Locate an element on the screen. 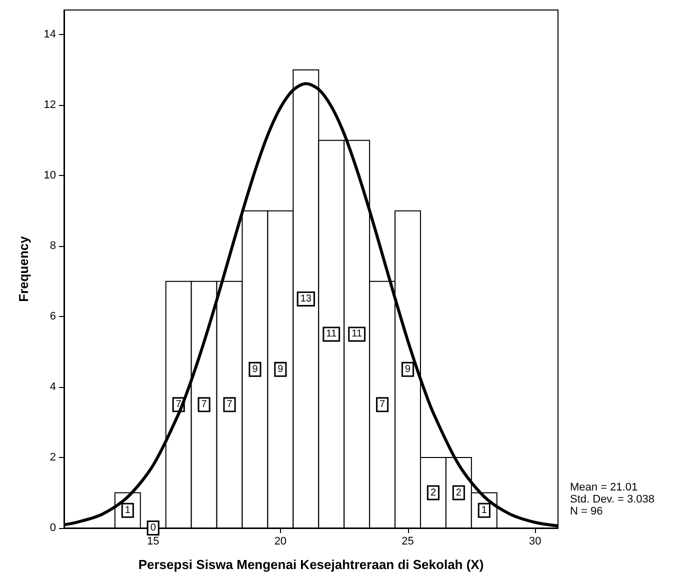 Image resolution: width=688 pixels, height=588 pixels. text: Std. Dev. = 3.038 is located at coordinates (612, 500).